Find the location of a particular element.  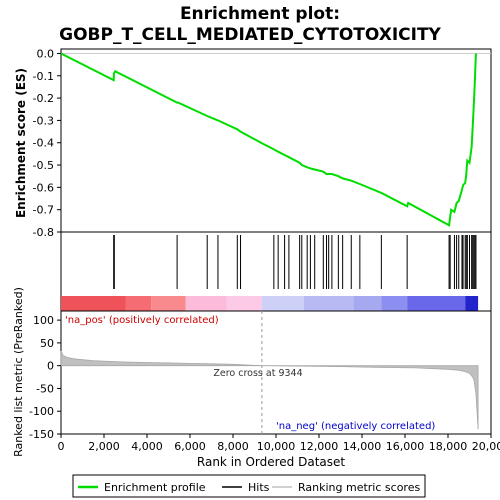

metric-y-tick-label: 0 is located at coordinates (50, 366).